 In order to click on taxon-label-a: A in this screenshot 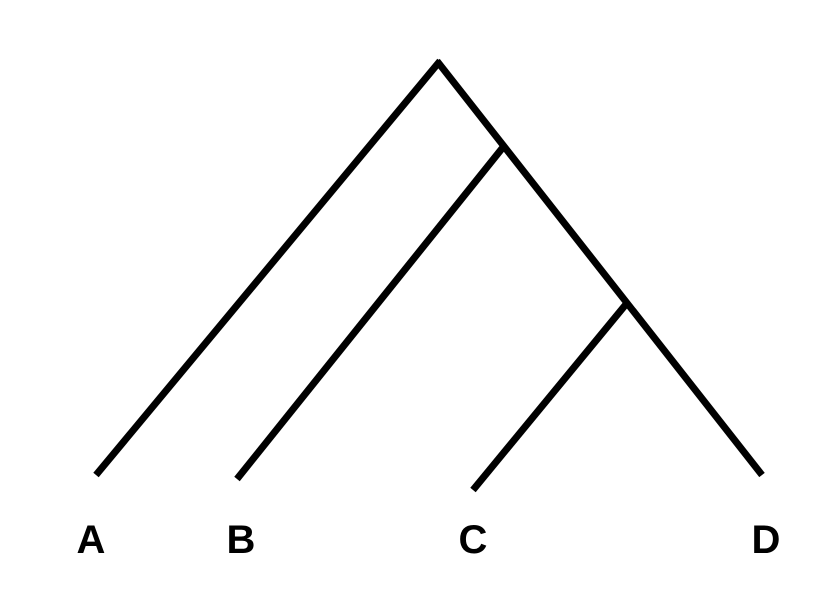, I will do `click(91, 540)`.